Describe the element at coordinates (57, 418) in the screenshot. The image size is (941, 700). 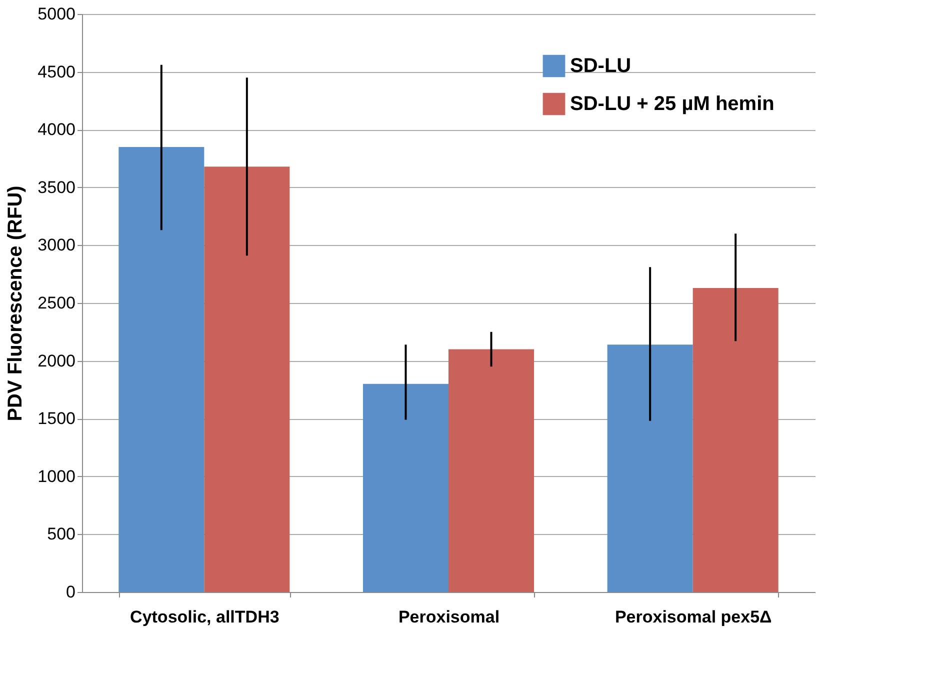
I see `y-tick-label: 1500` at that location.